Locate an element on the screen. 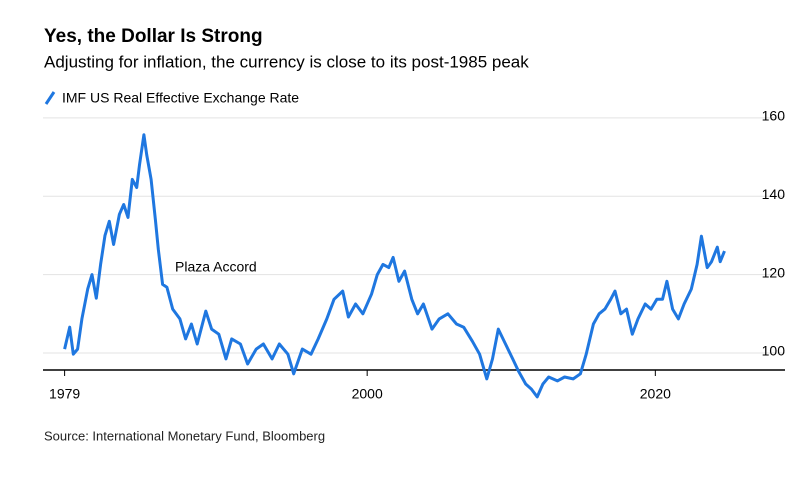  y-tick-label: 140 is located at coordinates (774, 194).